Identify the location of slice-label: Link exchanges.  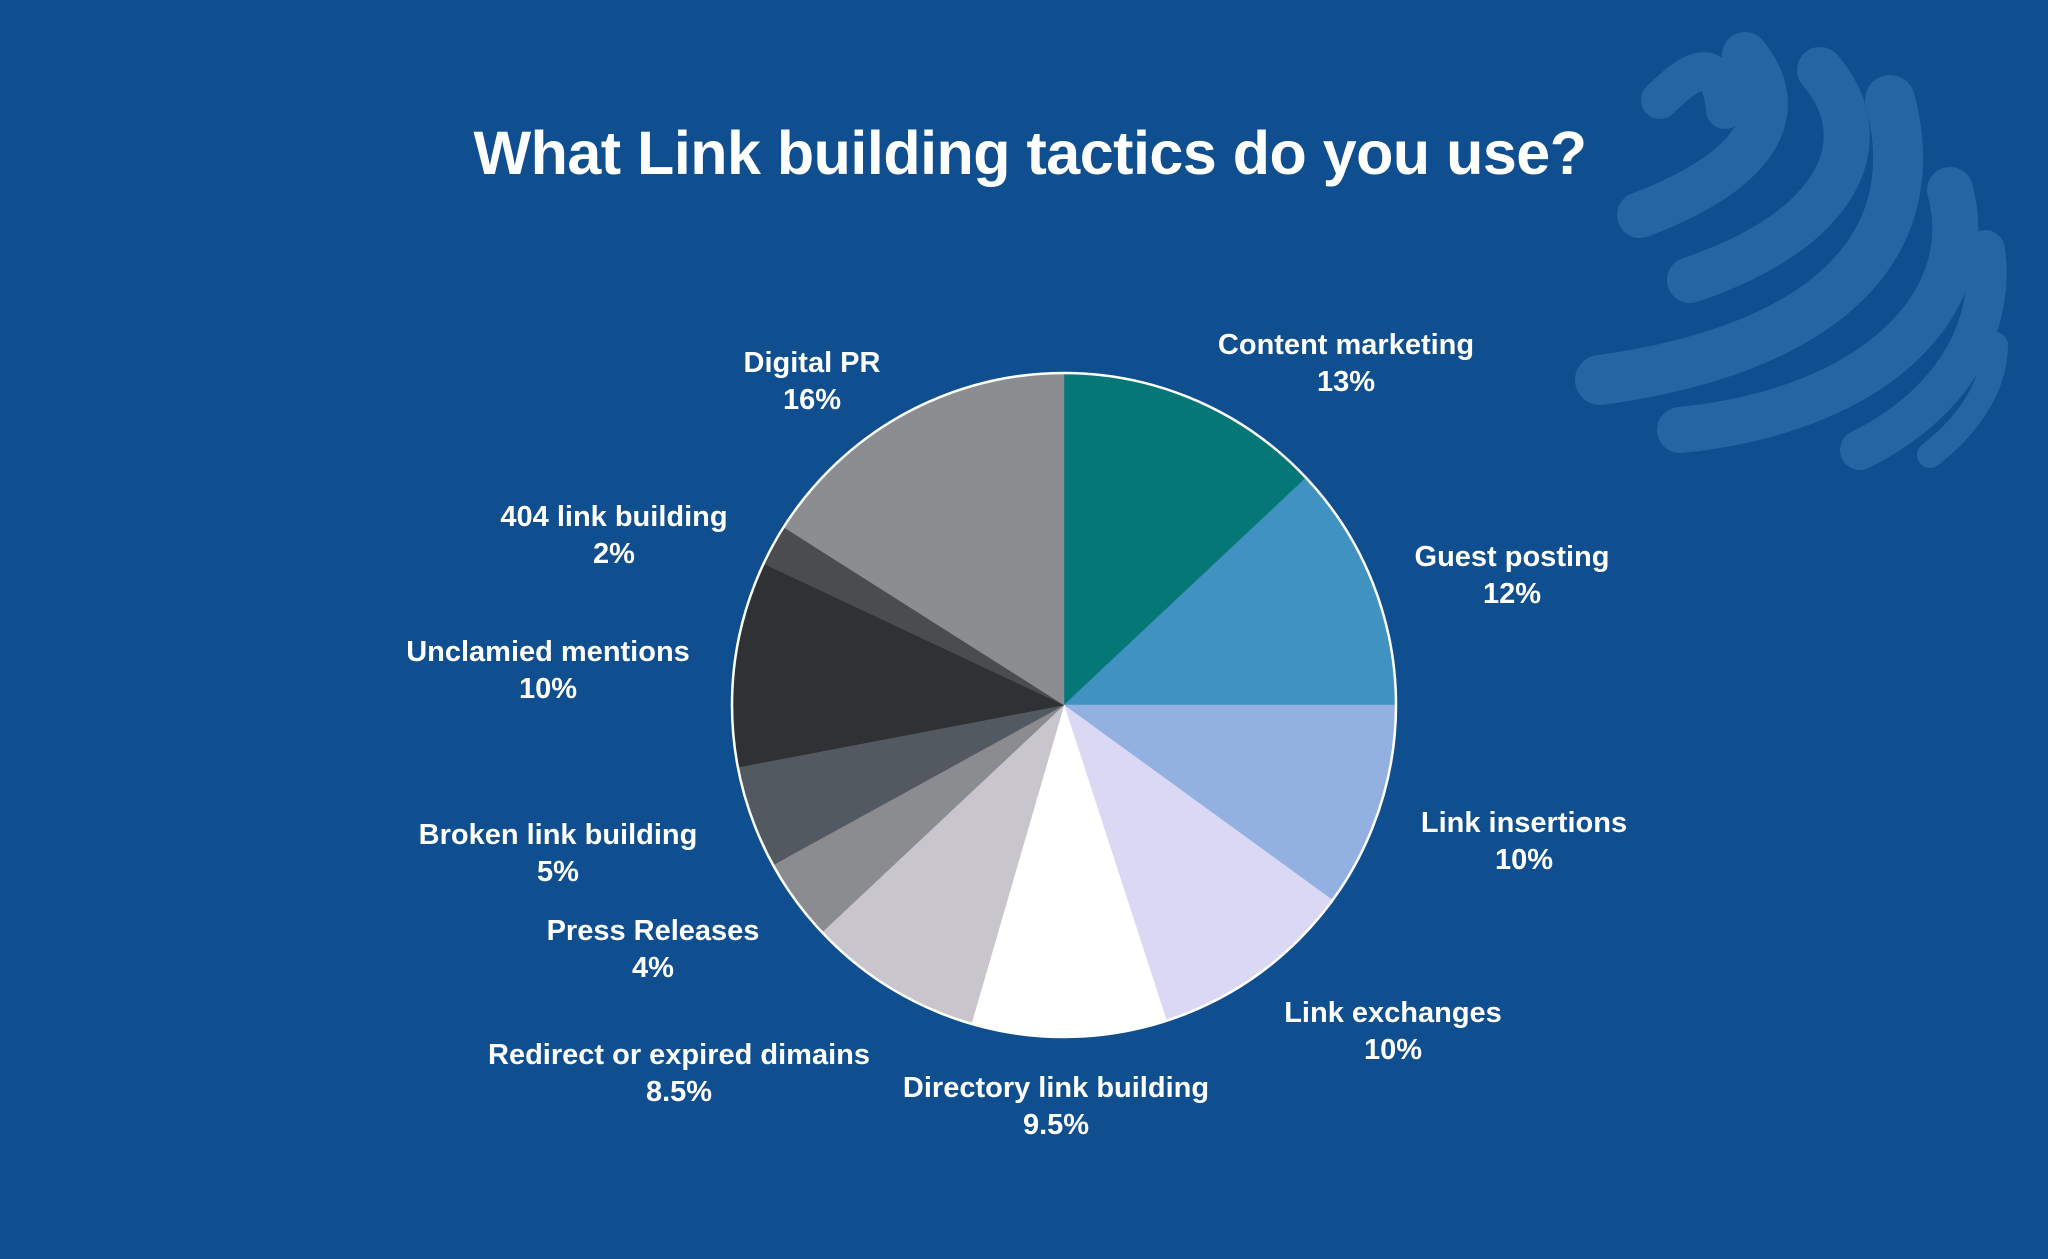
(1393, 1013).